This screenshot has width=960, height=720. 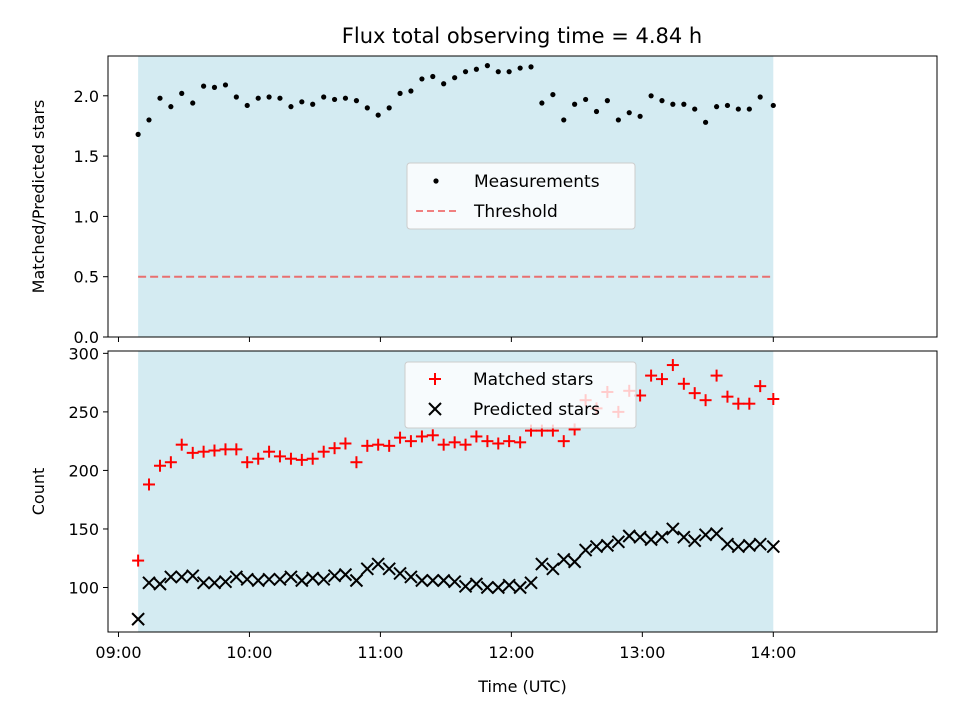 What do you see at coordinates (83, 470) in the screenshot?
I see `y-tick-label: 200` at bounding box center [83, 470].